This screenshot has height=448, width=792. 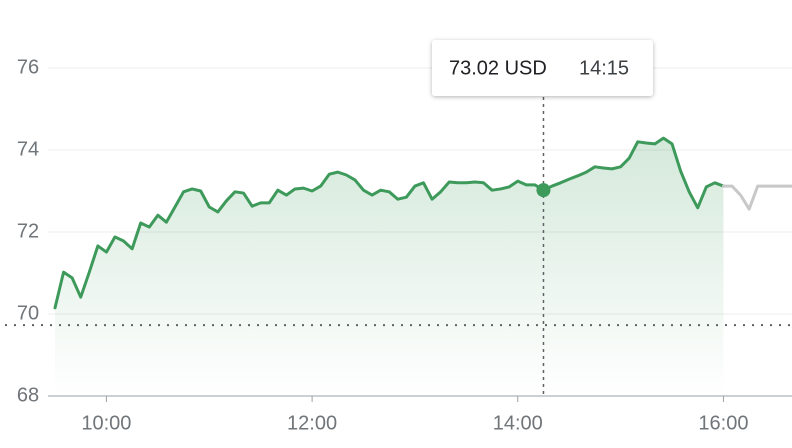 I want to click on tooltip: 73.02 USD 14:15, so click(x=542, y=68).